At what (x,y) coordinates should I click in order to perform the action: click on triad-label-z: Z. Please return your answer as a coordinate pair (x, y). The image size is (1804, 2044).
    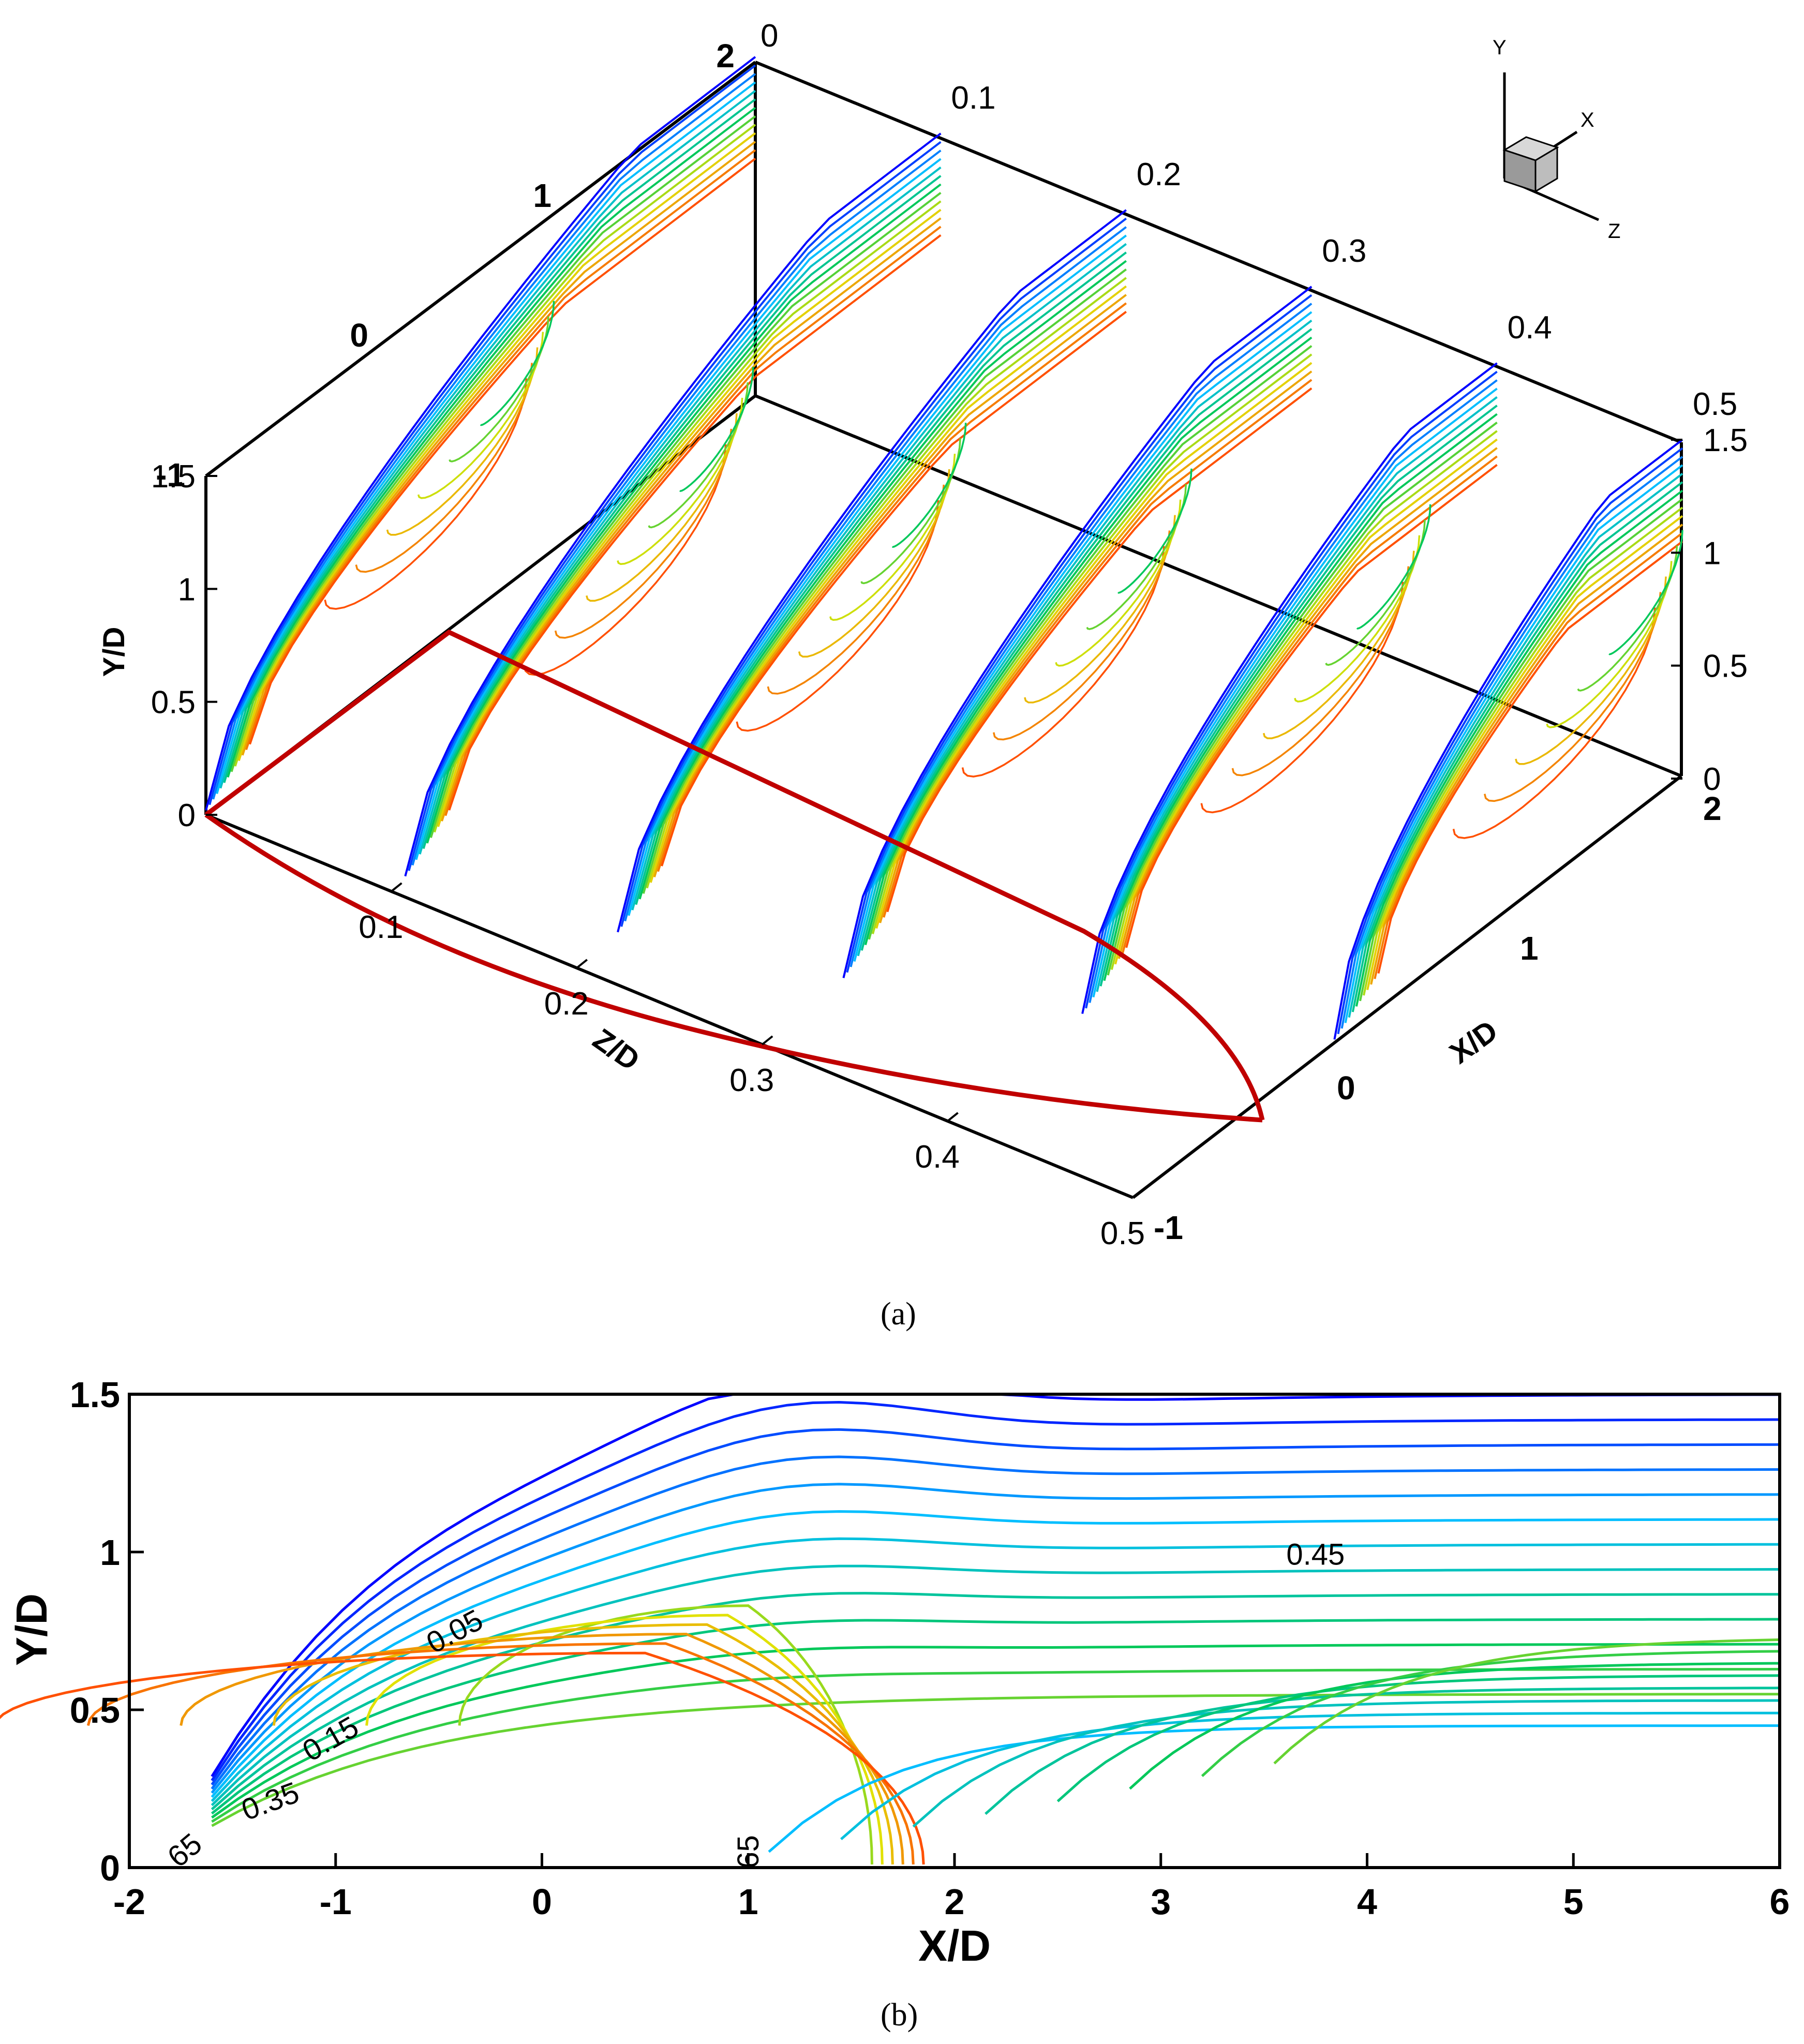
    Looking at the image, I should click on (1614, 231).